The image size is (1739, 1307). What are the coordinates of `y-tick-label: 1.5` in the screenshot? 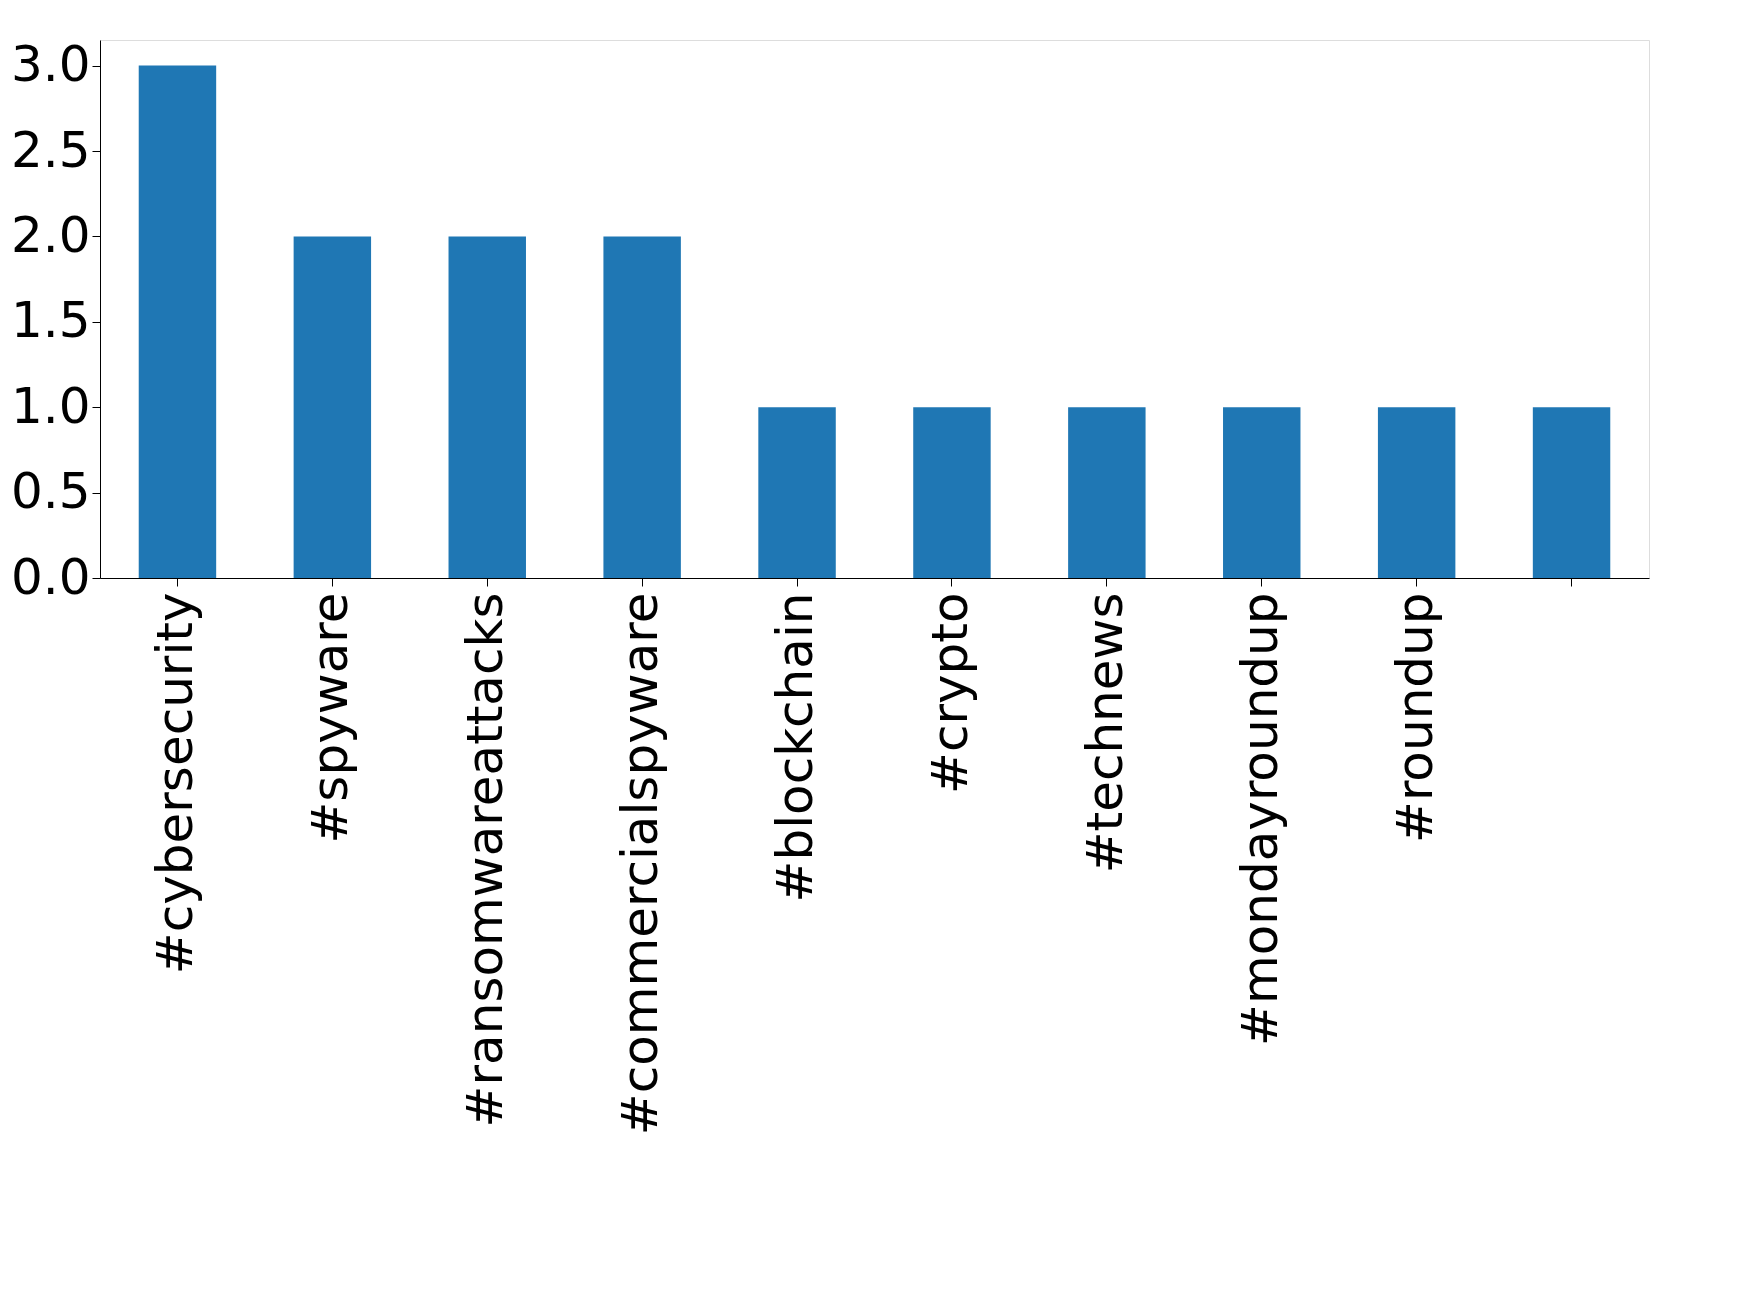 It's located at (50, 320).